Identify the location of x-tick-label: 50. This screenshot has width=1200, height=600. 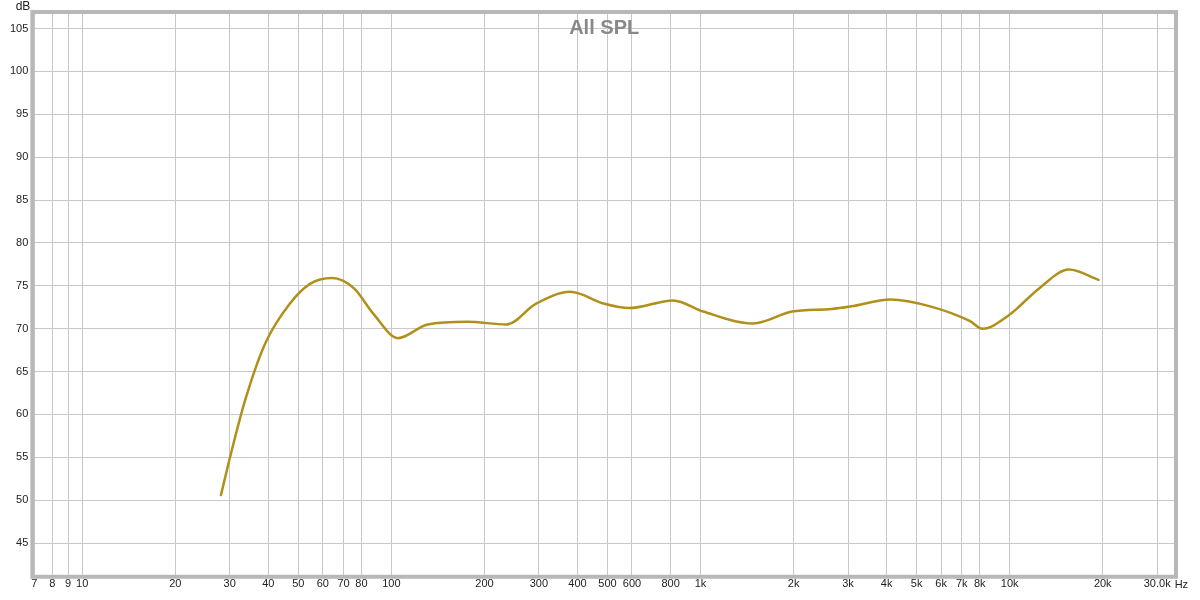
(298, 583).